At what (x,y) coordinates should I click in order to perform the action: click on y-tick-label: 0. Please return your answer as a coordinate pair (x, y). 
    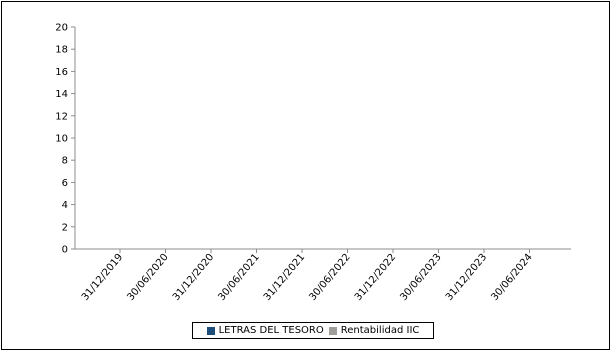
    Looking at the image, I should click on (65, 250).